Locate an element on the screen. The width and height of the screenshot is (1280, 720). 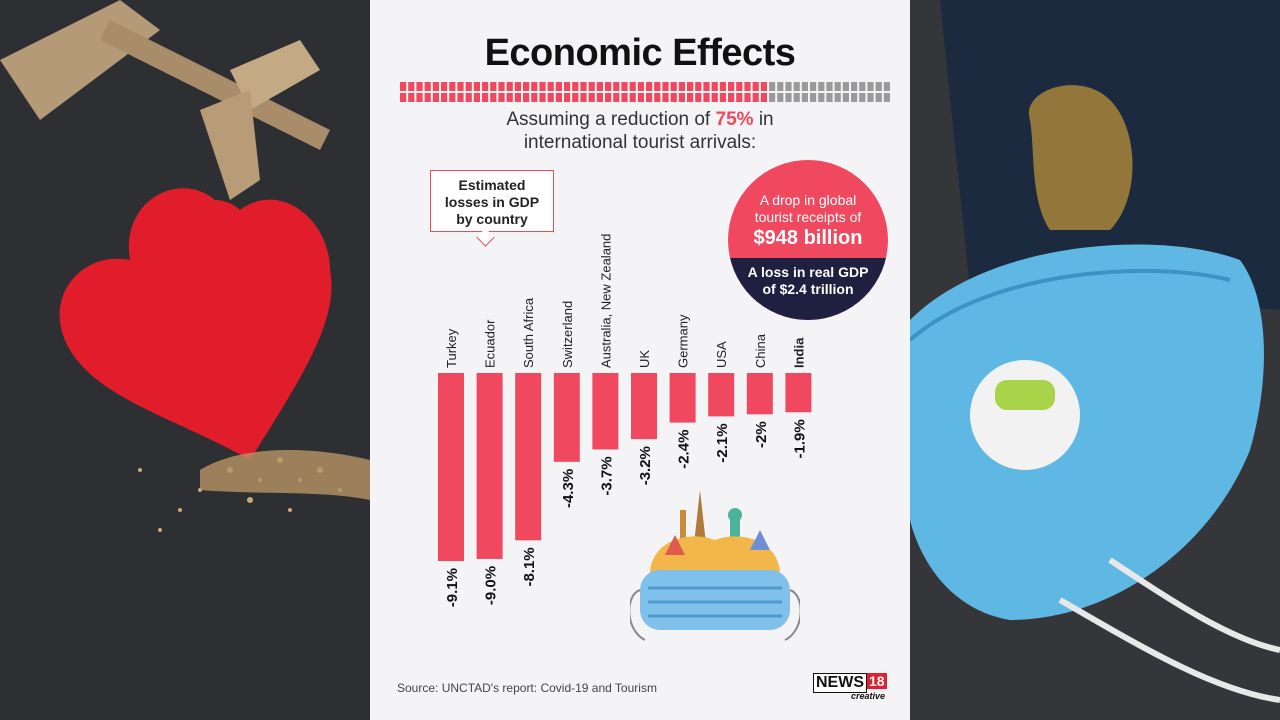
category-label: UK is located at coordinates (644, 359).